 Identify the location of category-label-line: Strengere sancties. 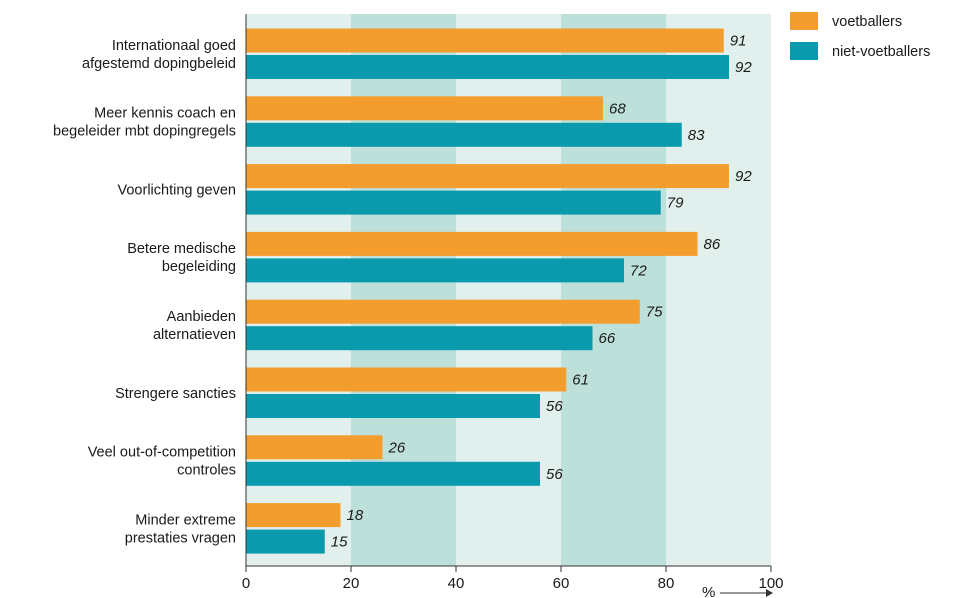
(175, 394).